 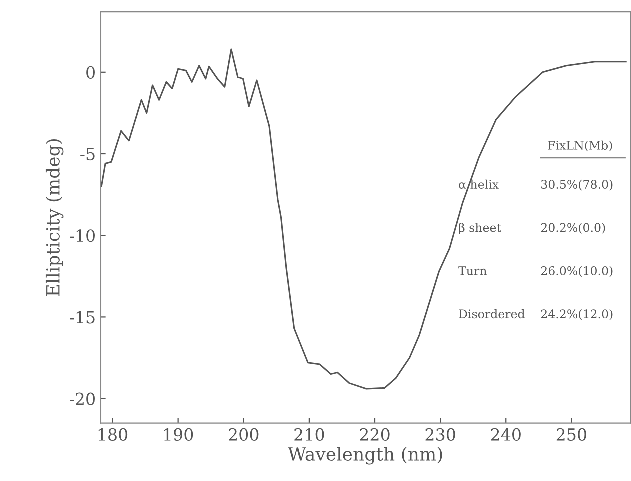 I want to click on x-tick-label: 200, so click(x=244, y=435).